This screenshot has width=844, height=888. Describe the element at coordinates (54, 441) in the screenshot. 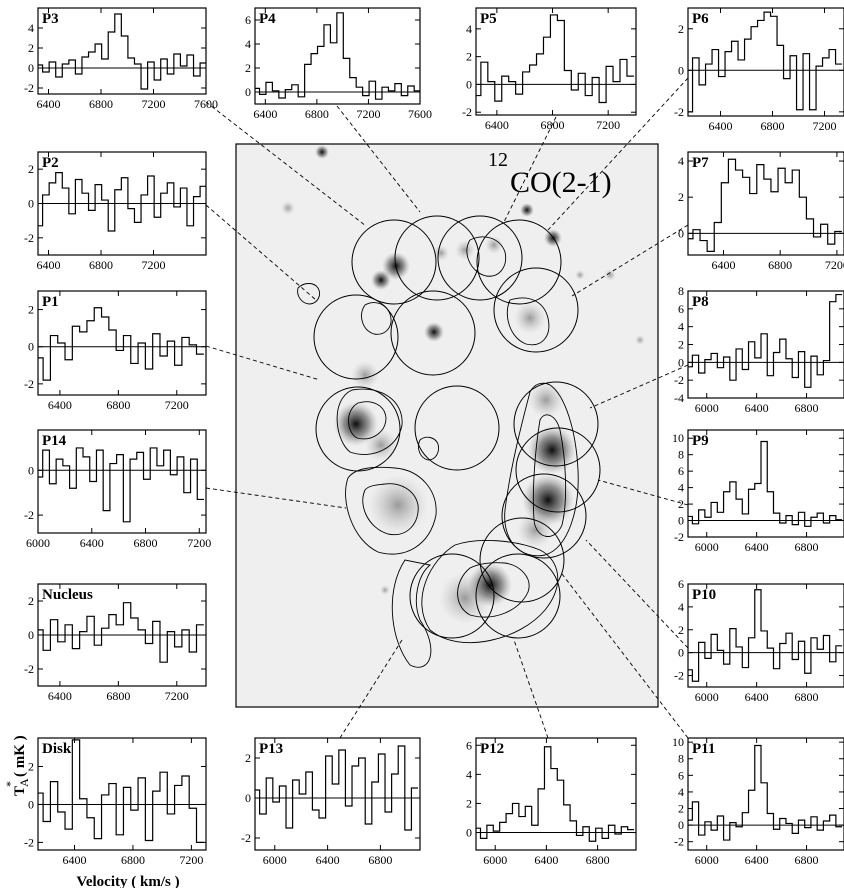

I see `panel-title: P14` at that location.